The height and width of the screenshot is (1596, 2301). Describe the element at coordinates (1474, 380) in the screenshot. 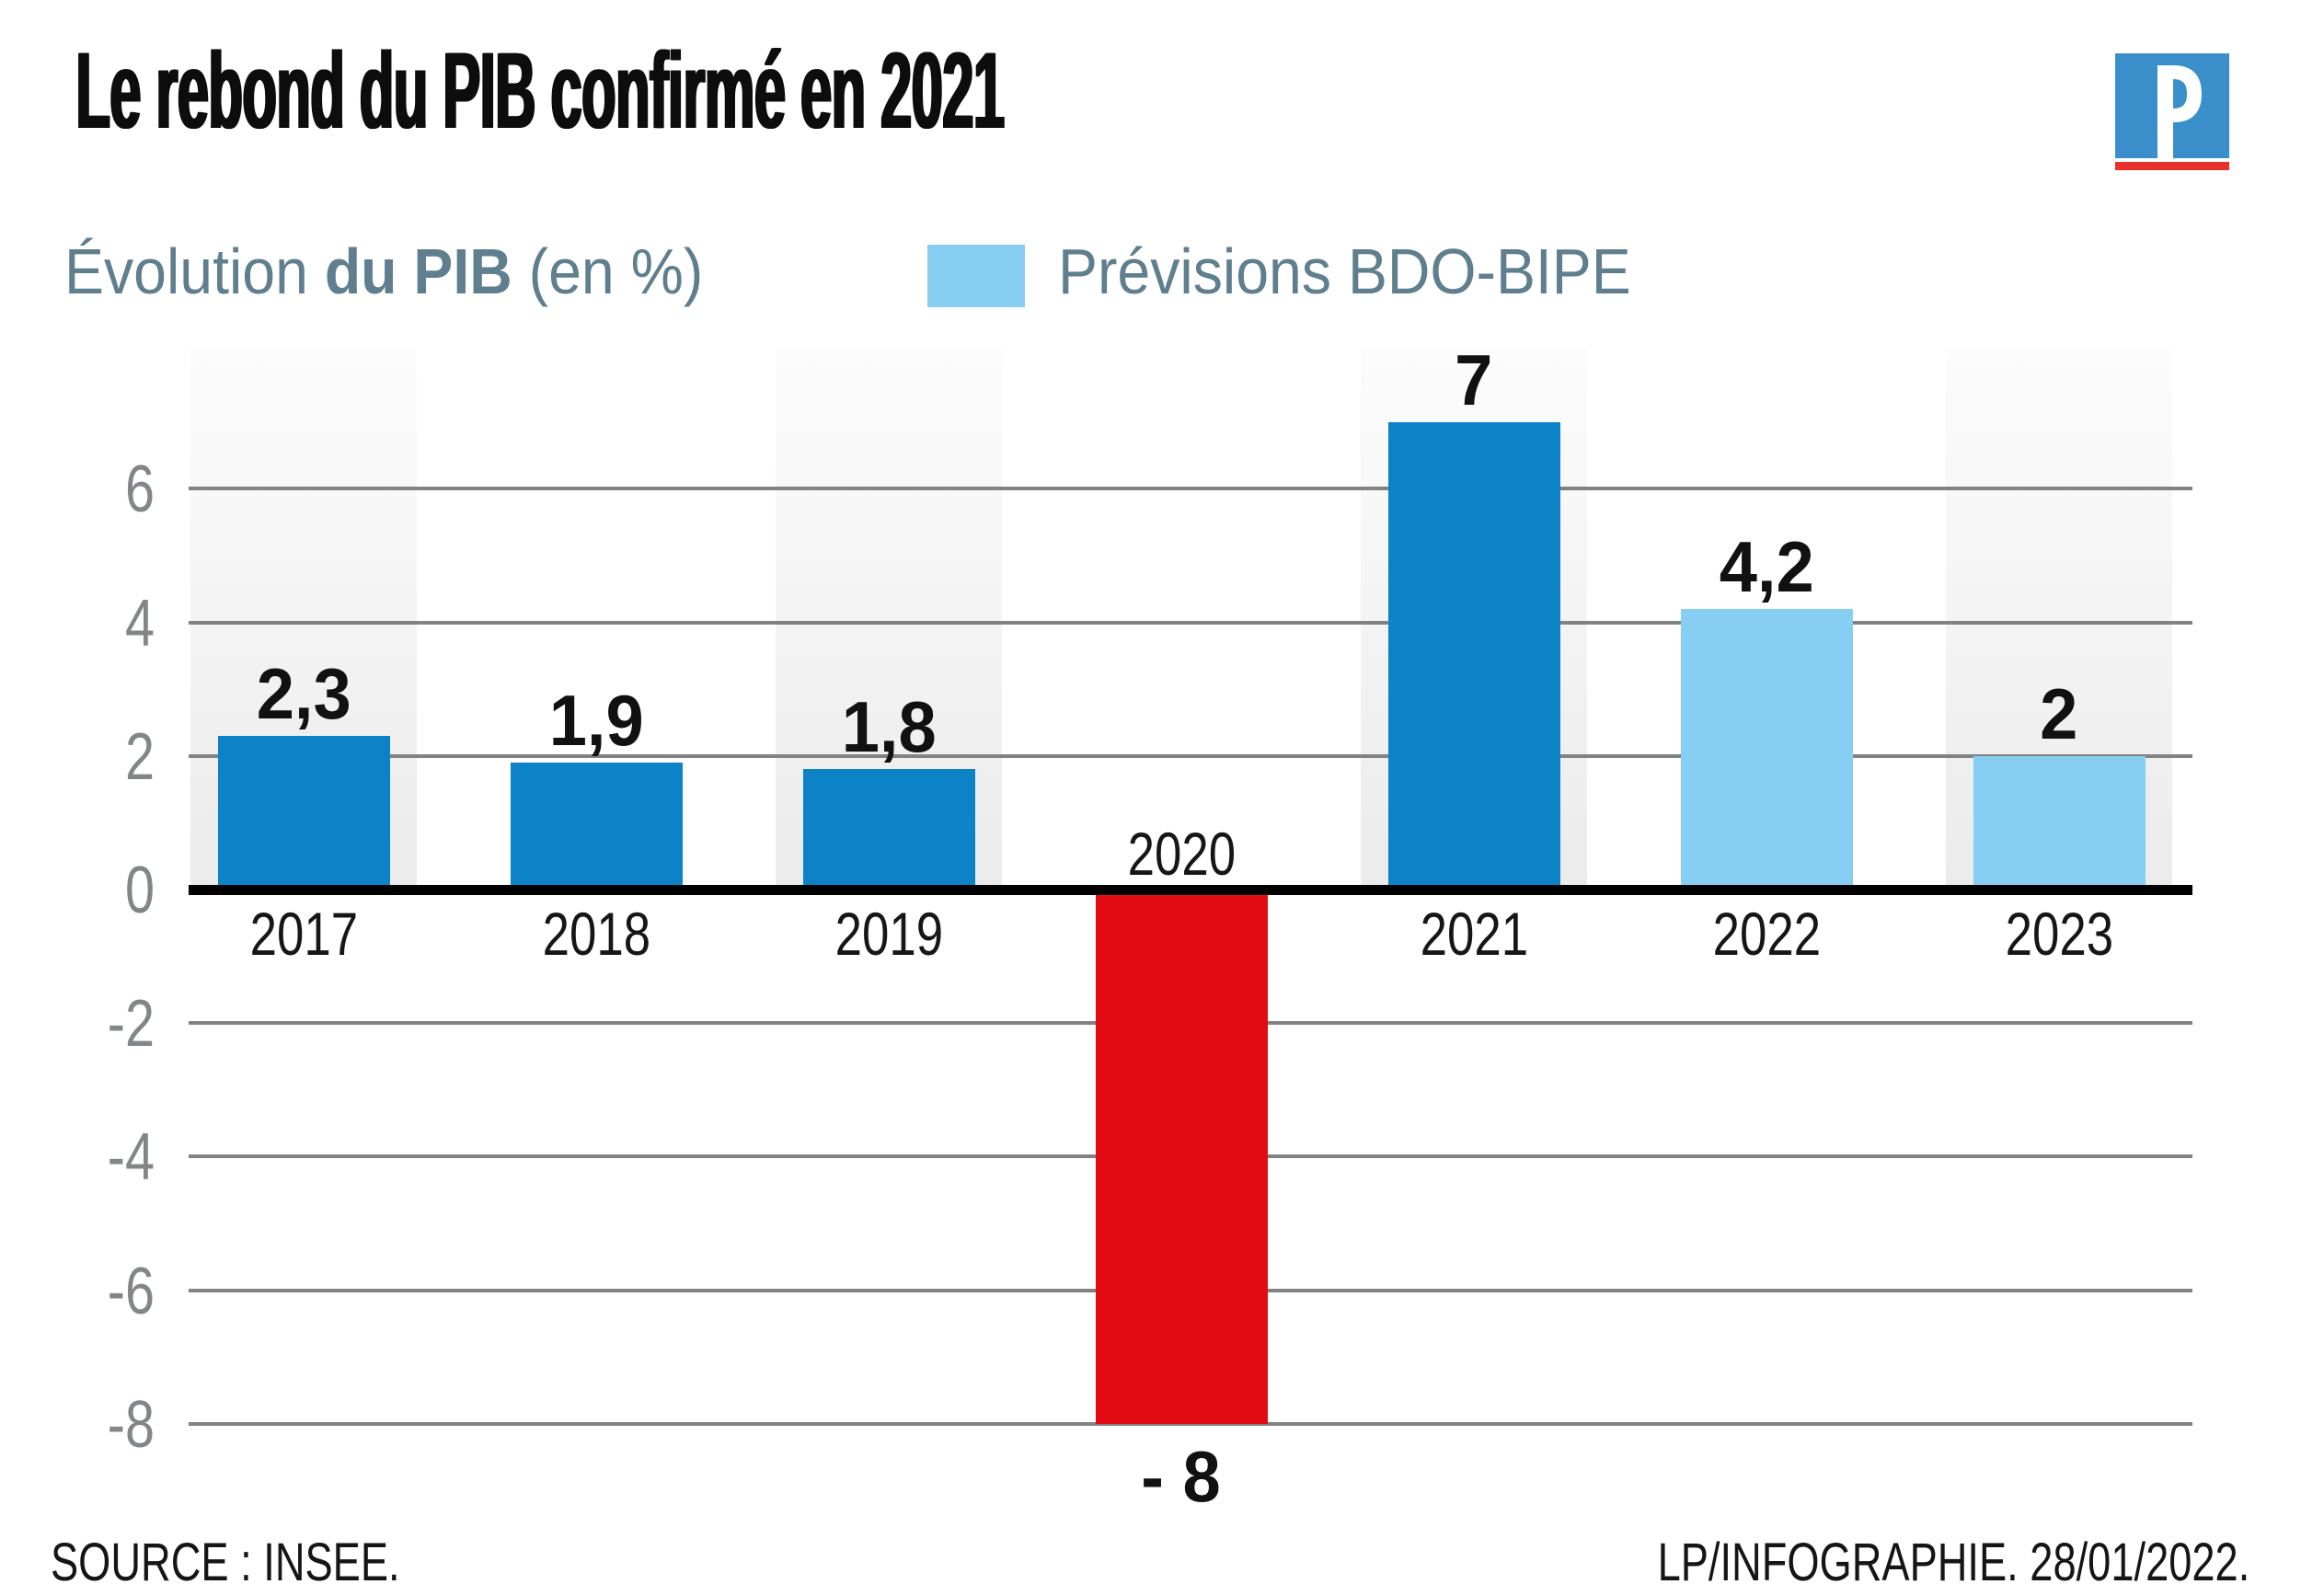

I see `value-label-2021: 7` at that location.